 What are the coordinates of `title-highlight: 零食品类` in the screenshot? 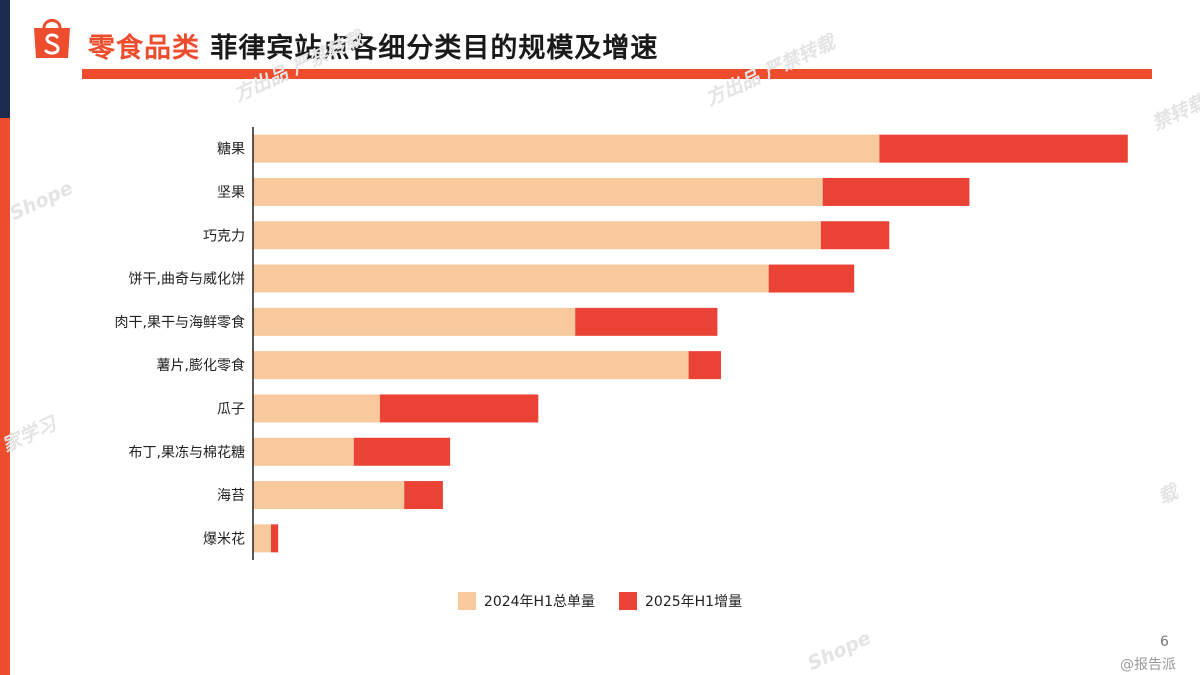 It's located at (144, 48).